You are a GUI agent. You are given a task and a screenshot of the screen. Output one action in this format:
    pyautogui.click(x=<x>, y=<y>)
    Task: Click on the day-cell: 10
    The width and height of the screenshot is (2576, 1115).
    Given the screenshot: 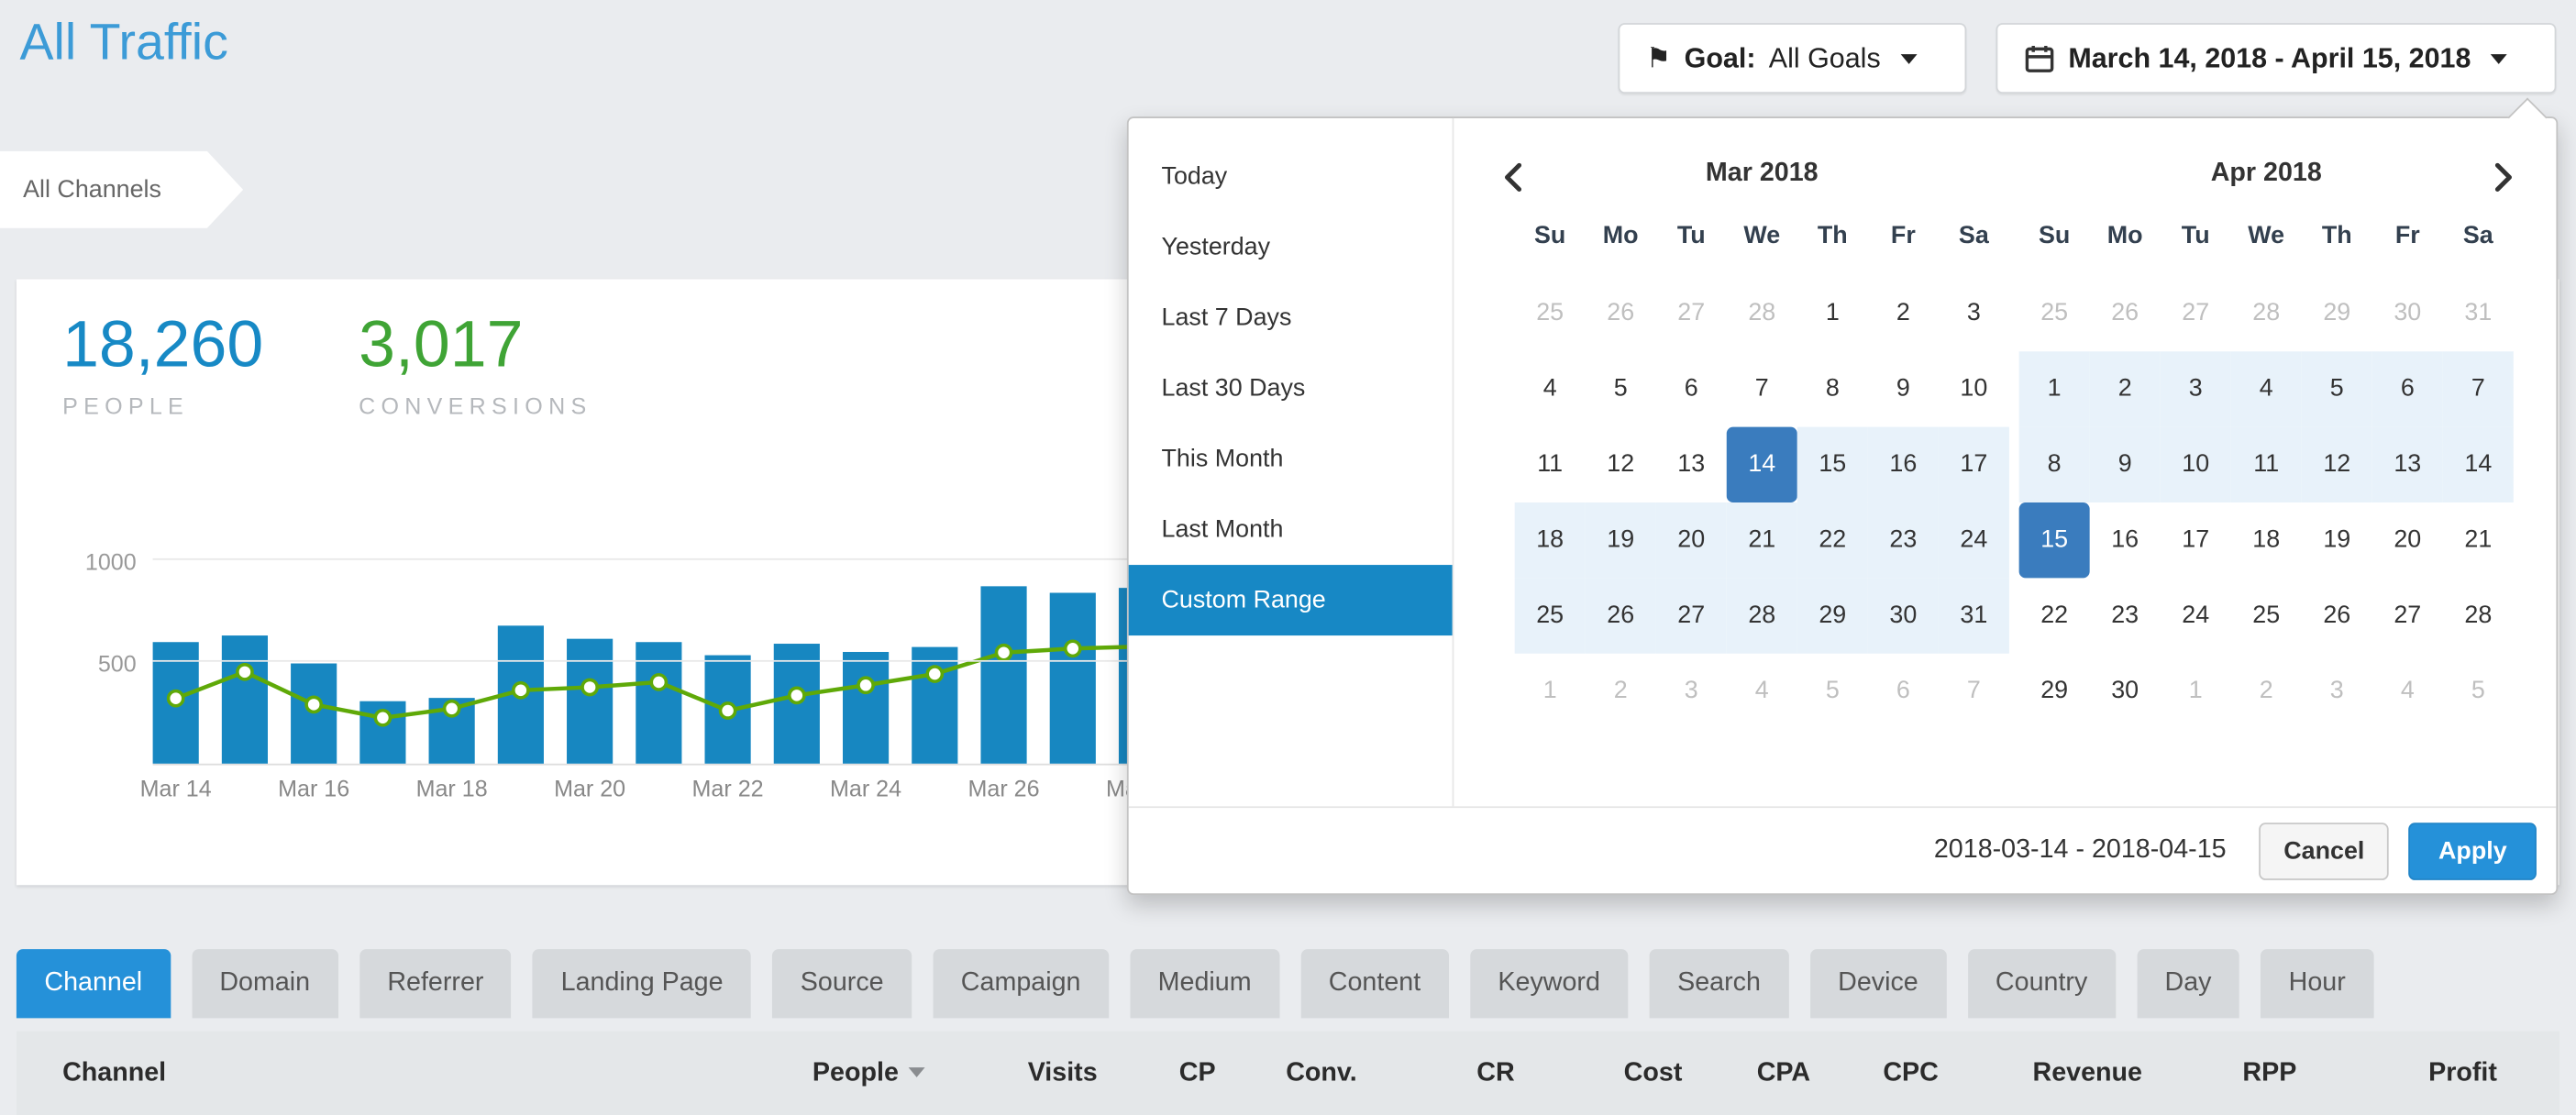 What is the action you would take?
    pyautogui.click(x=2195, y=464)
    